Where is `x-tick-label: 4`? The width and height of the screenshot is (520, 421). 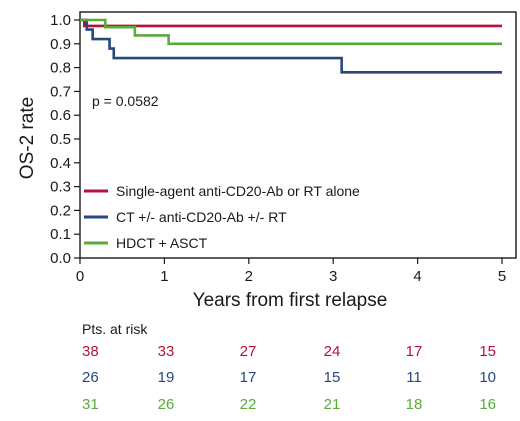 x-tick-label: 4 is located at coordinates (417, 276).